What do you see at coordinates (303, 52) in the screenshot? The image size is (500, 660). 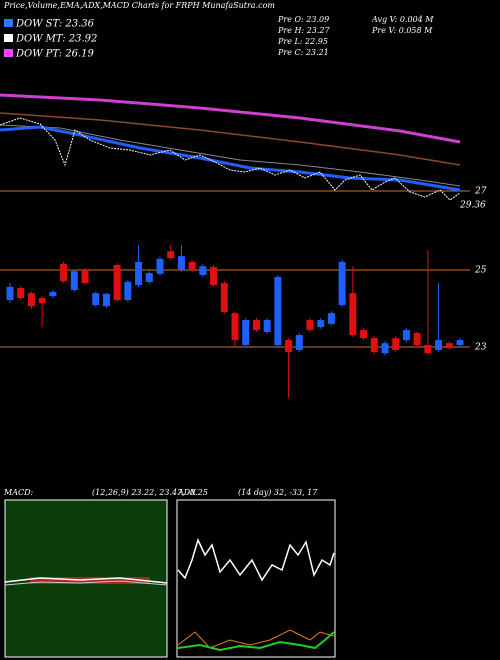 I see `stat: Pre C: 23.21` at bounding box center [303, 52].